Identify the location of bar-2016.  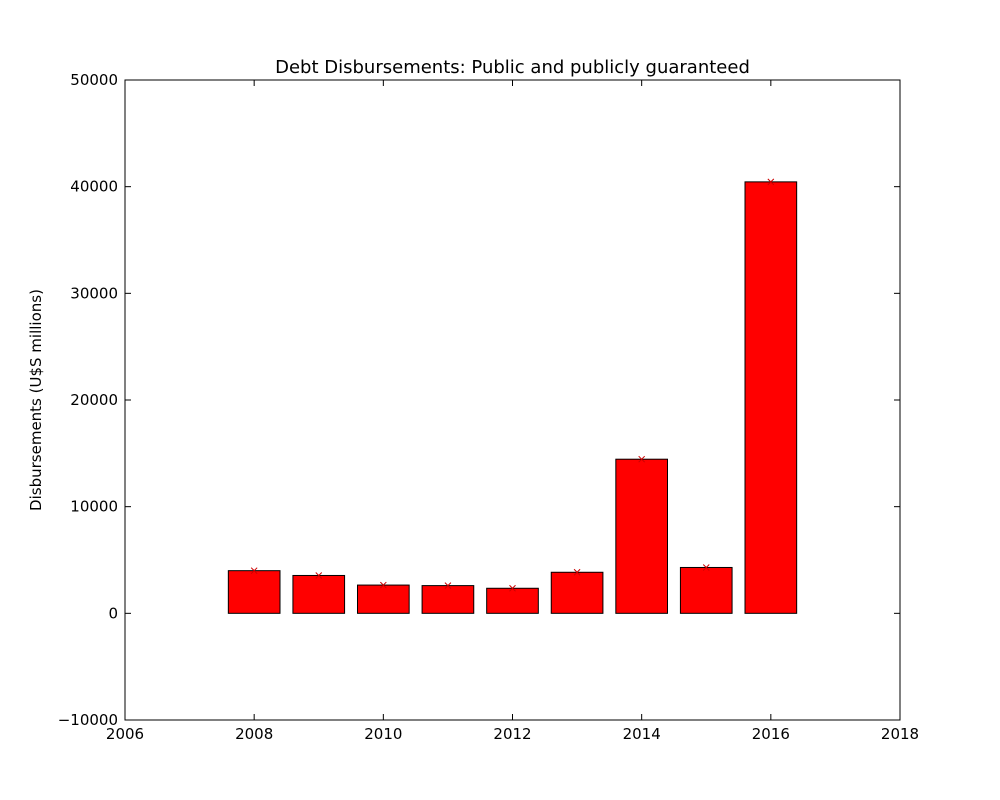
(771, 397).